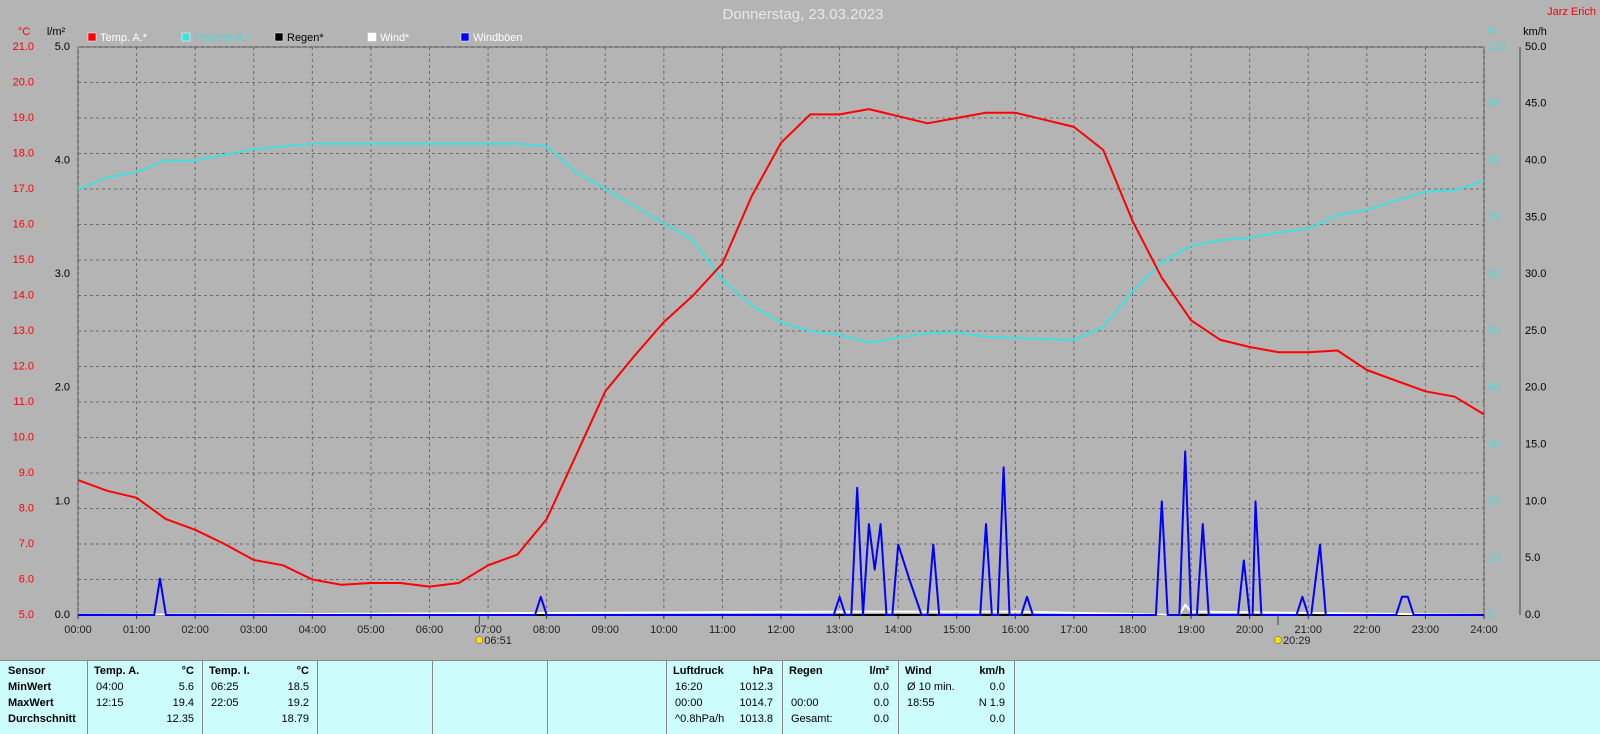 The height and width of the screenshot is (734, 1600). Describe the element at coordinates (1494, 217) in the screenshot. I see `y-tick-label: 70` at that location.